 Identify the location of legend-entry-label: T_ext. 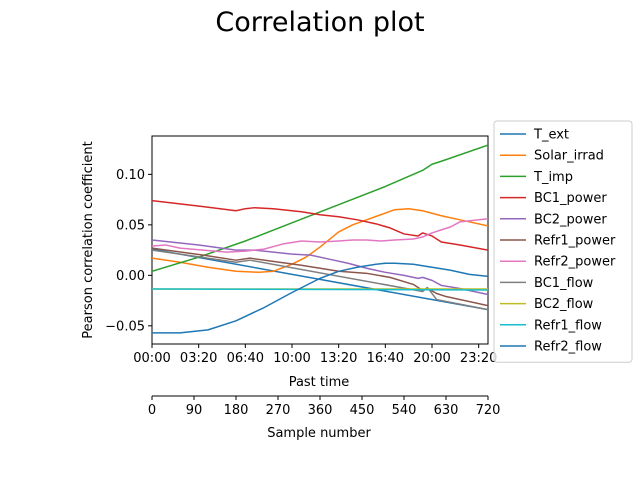
(551, 135).